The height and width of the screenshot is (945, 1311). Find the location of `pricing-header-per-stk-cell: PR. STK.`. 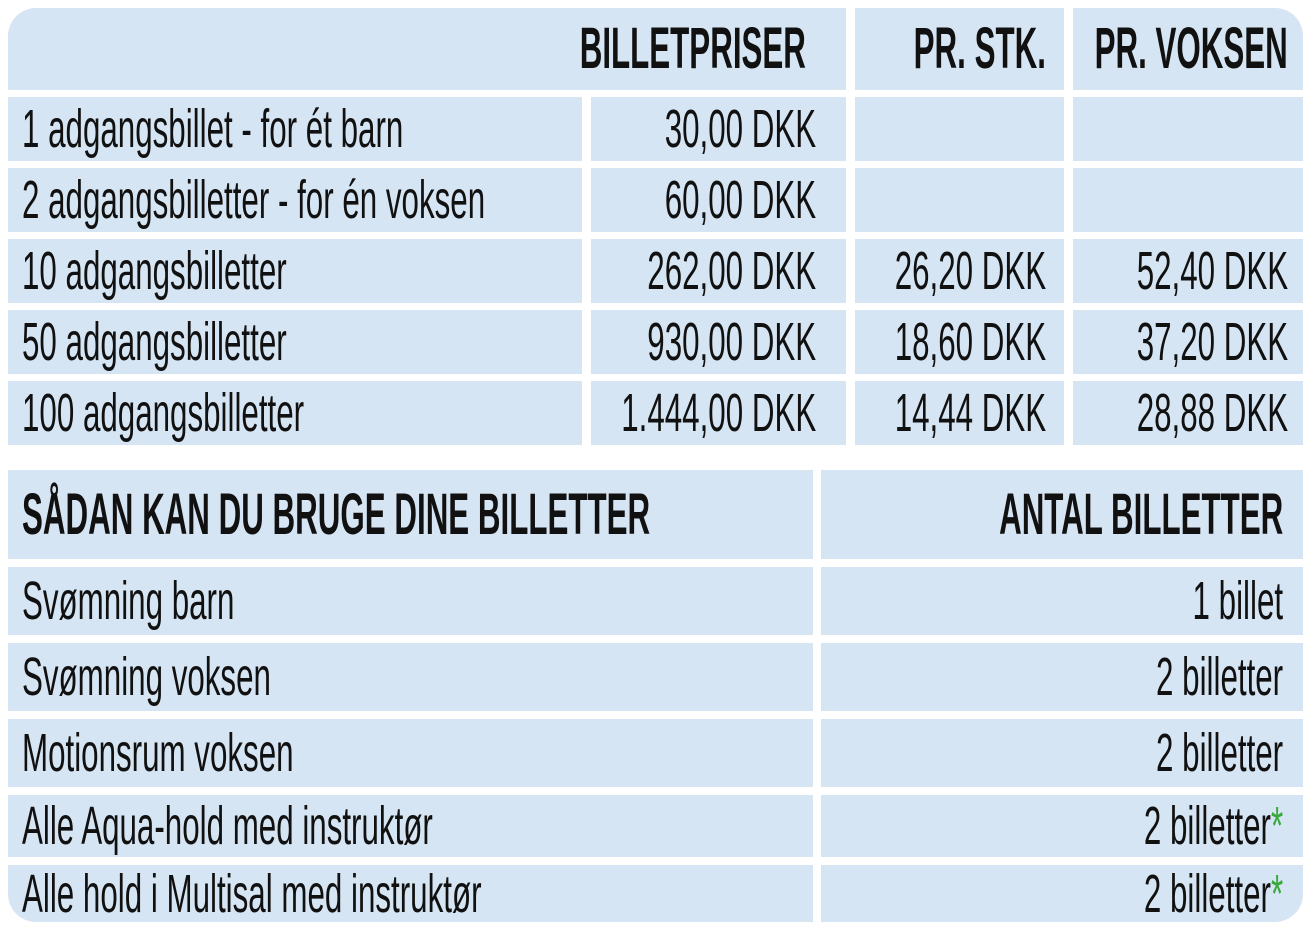

pricing-header-per-stk-cell: PR. STK. is located at coordinates (959, 49).